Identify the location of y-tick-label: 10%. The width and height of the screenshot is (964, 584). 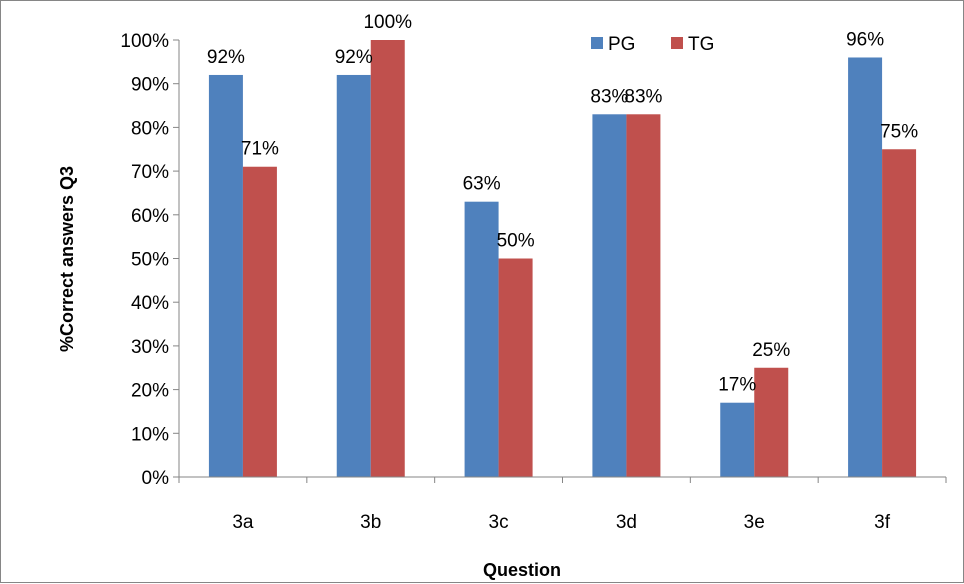
(150, 434).